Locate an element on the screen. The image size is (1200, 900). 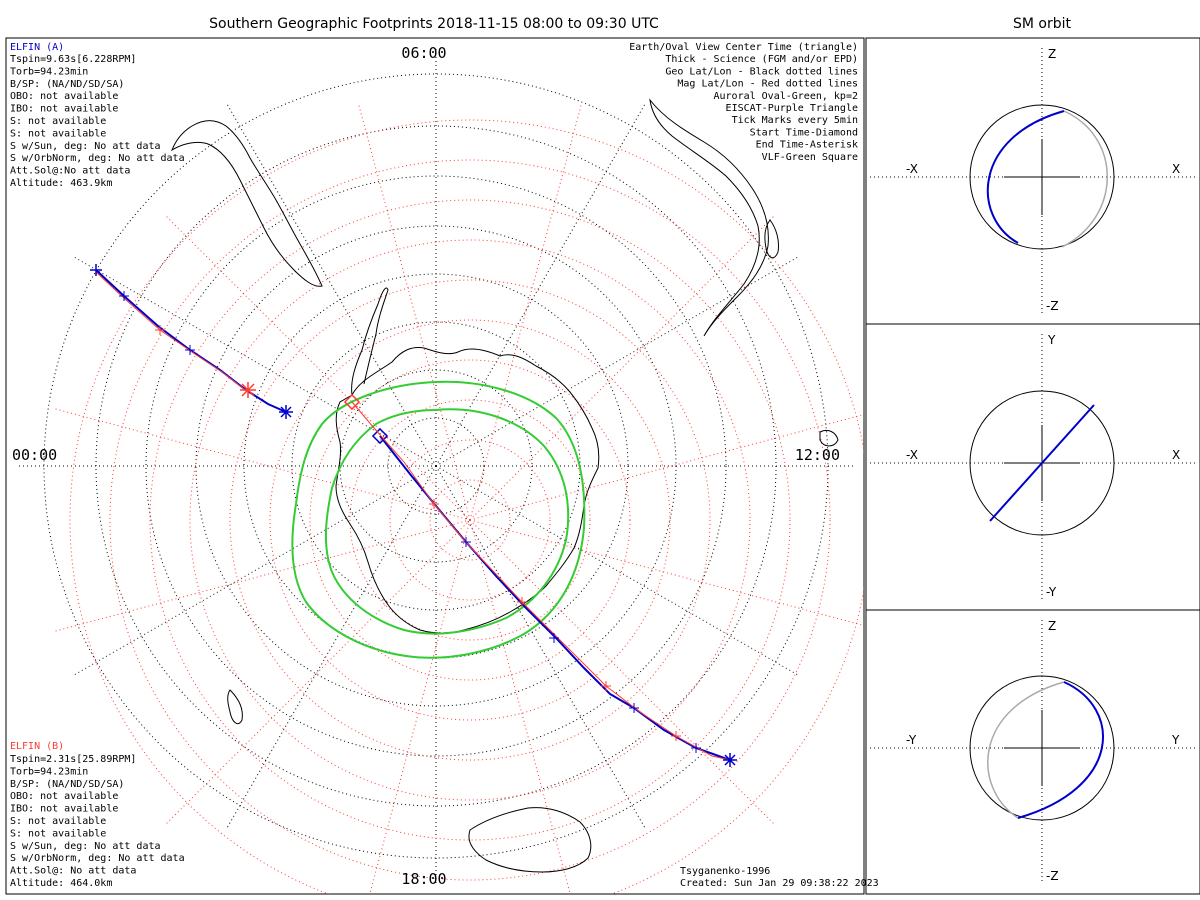
side-title: SM orbit is located at coordinates (1042, 24).